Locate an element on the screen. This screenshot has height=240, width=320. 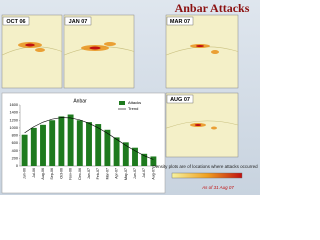
x-tick-label: May-07 is located at coordinates (126, 174).